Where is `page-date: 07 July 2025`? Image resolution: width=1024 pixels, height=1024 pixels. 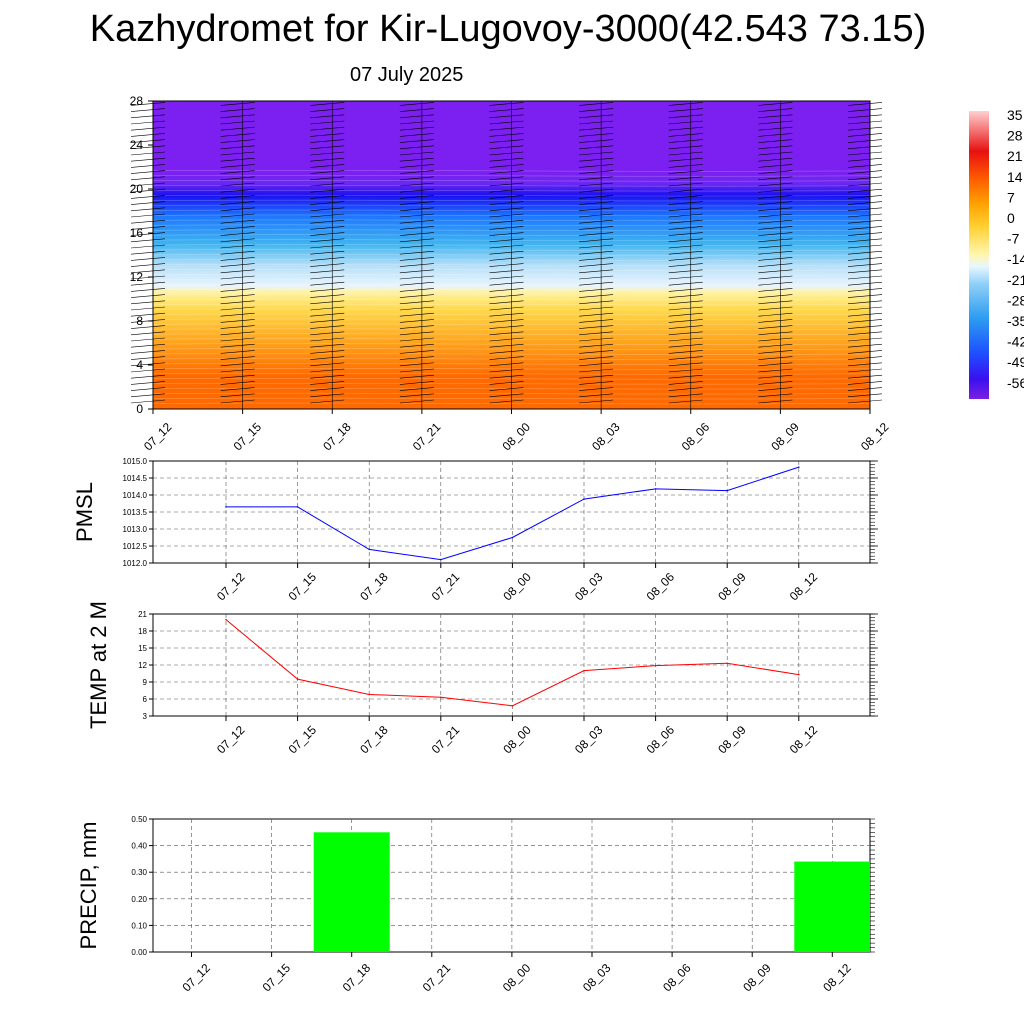
page-date: 07 July 2025 is located at coordinates (407, 75).